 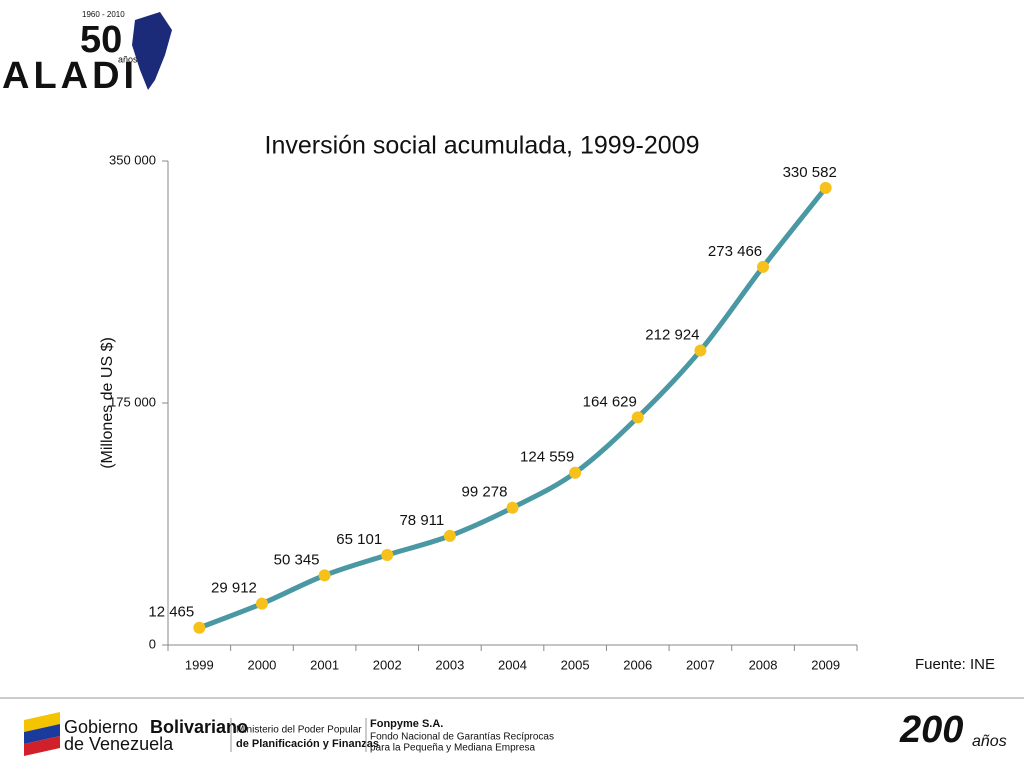 What do you see at coordinates (763, 664) in the screenshot?
I see `x-tick-label: 2008` at bounding box center [763, 664].